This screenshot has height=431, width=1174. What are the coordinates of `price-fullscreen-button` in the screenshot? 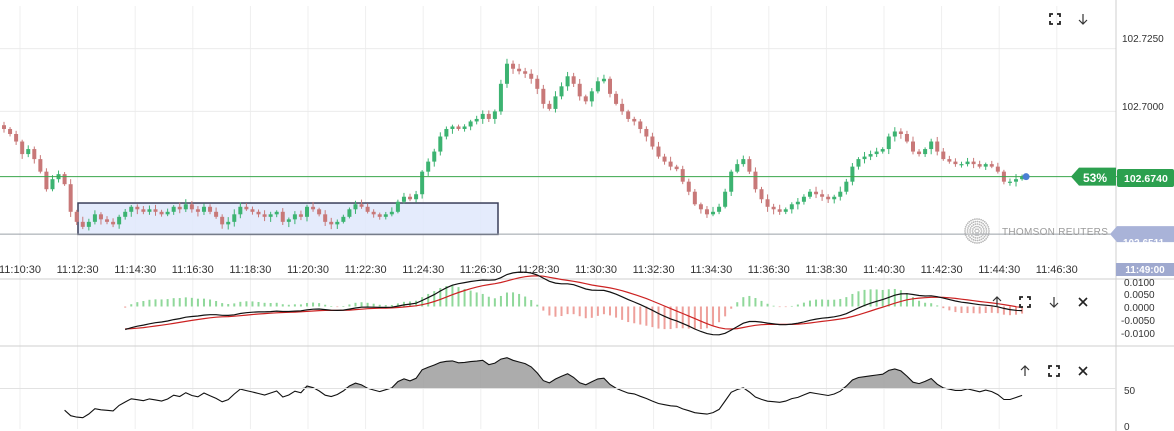 It's located at (1055, 19).